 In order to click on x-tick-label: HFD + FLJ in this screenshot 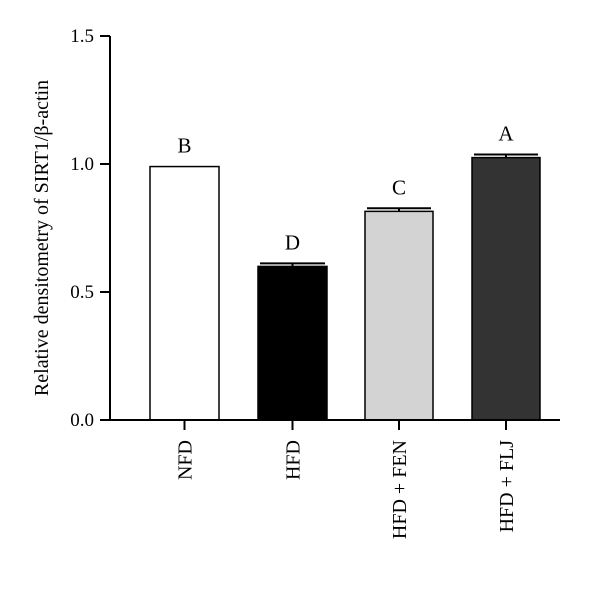, I will do `click(507, 486)`.